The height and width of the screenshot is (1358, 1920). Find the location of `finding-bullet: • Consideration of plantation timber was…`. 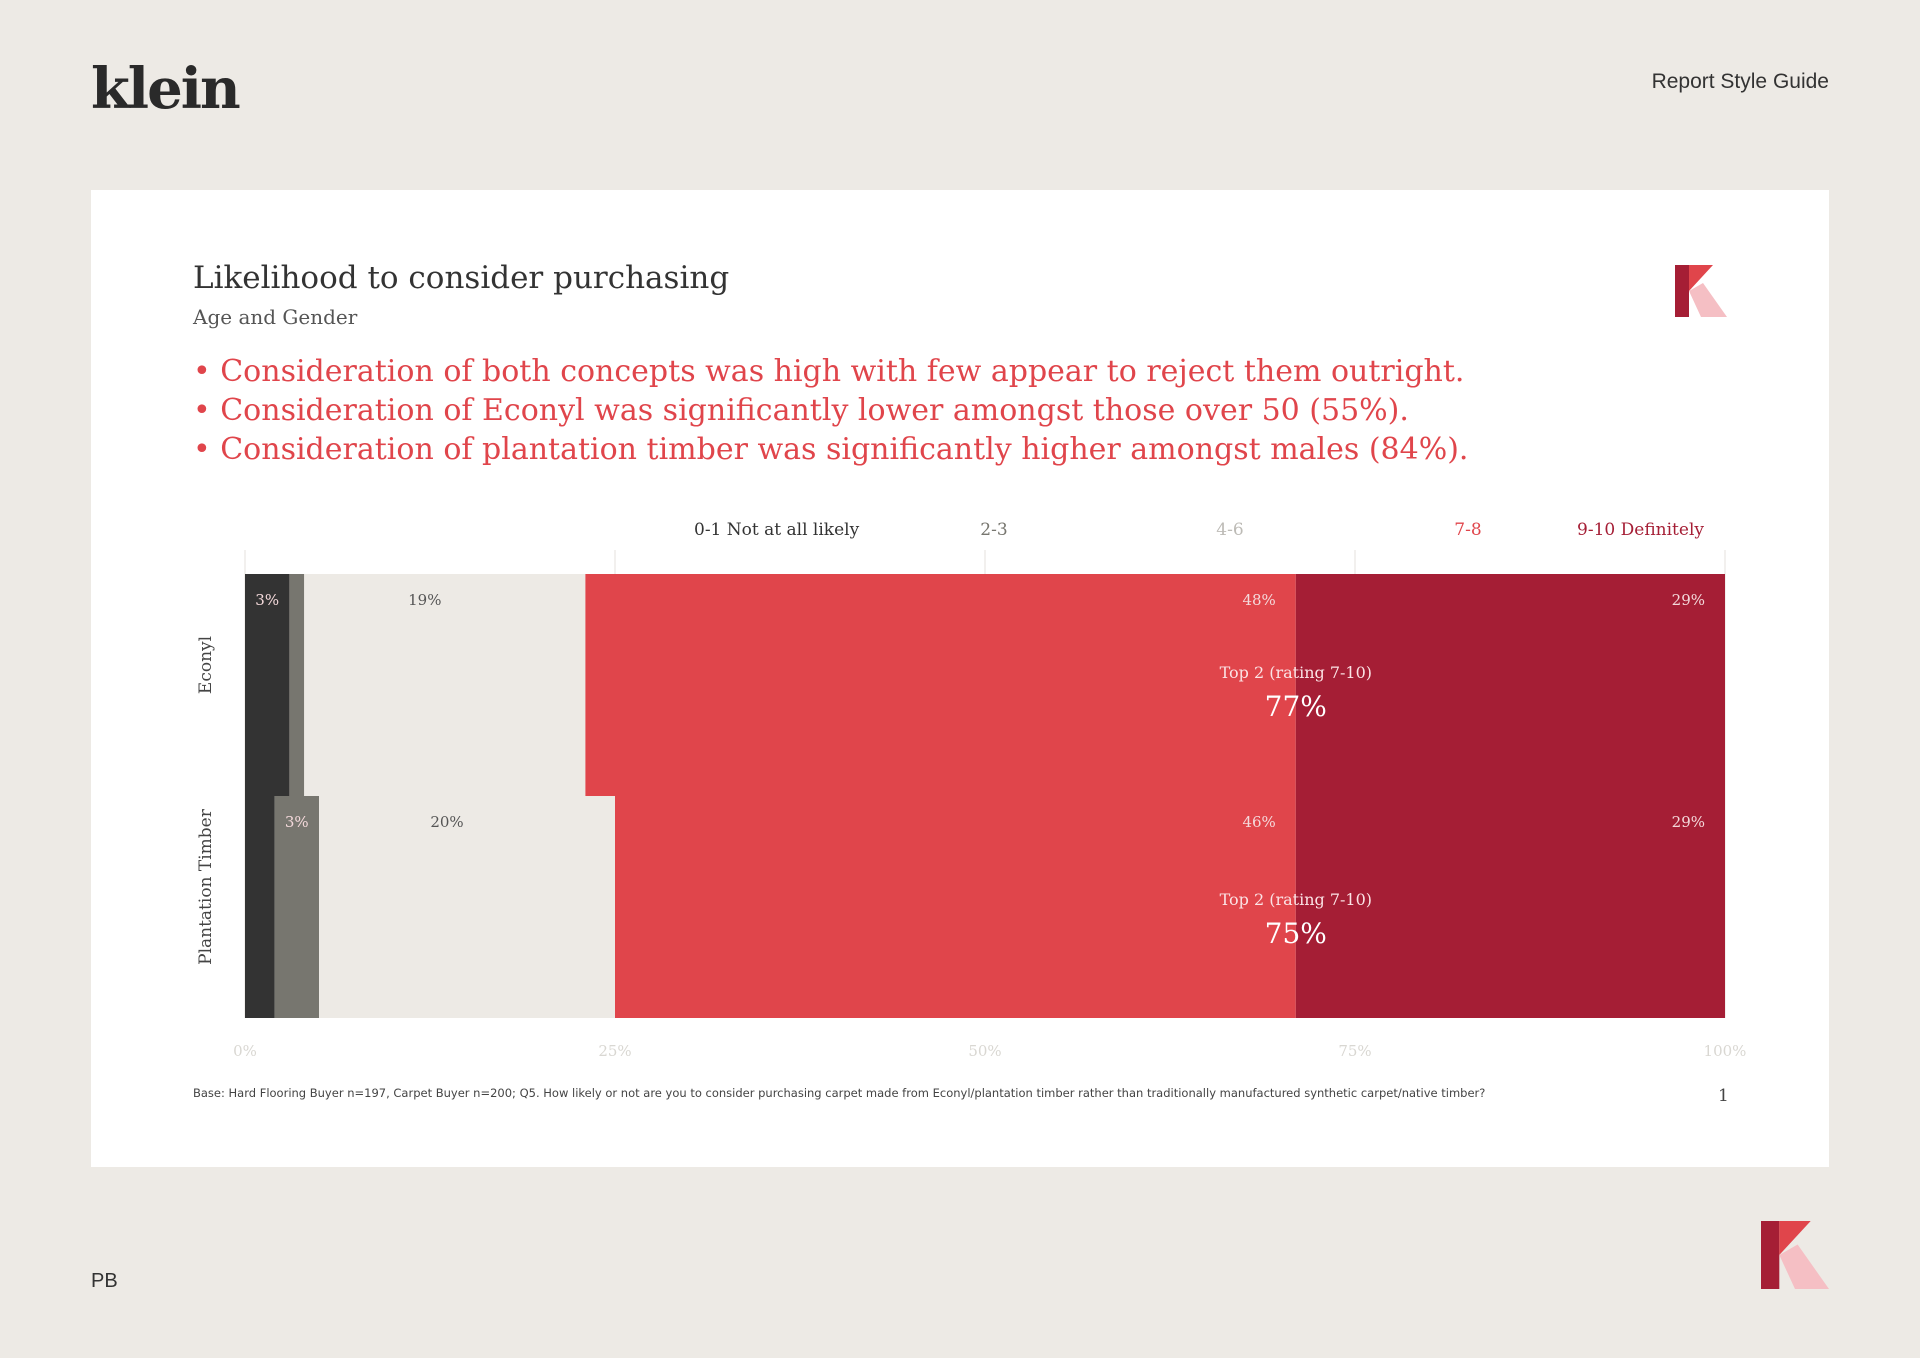

finding-bullet: • Consideration of plantation timber was… is located at coordinates (831, 449).